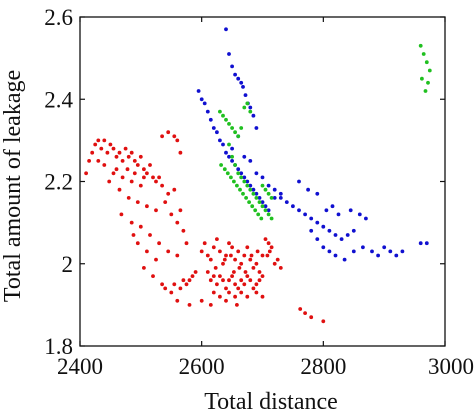  What do you see at coordinates (202, 366) in the screenshot?
I see `x-tick-label: 2600` at bounding box center [202, 366].